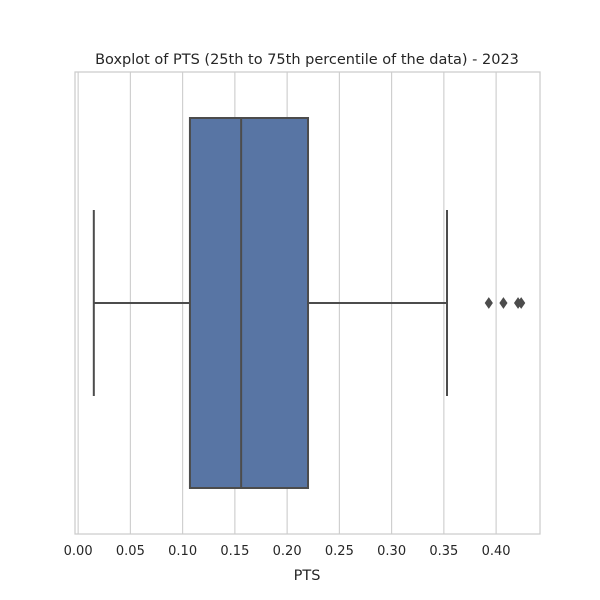  What do you see at coordinates (391, 551) in the screenshot?
I see `x-tick-label: 0.30` at bounding box center [391, 551].